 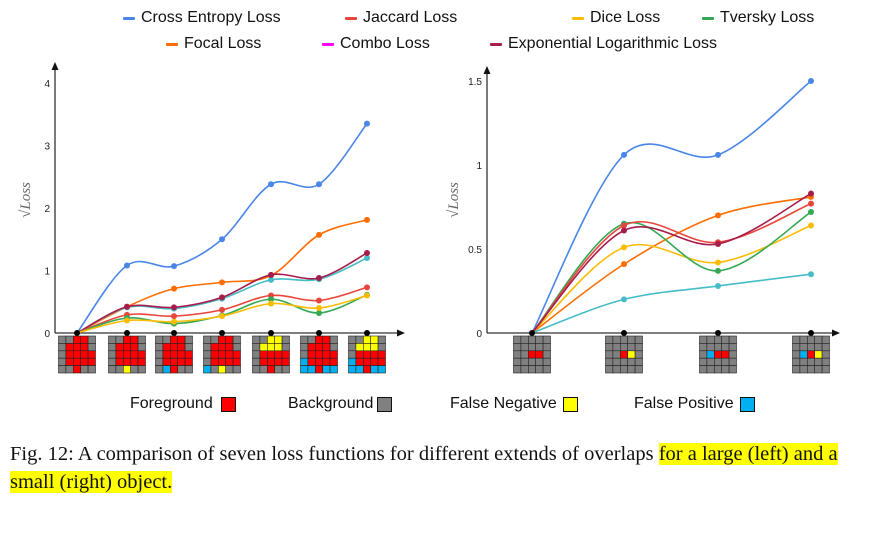 I want to click on legend-label: Exponential Logarithmic Loss, so click(x=613, y=43).